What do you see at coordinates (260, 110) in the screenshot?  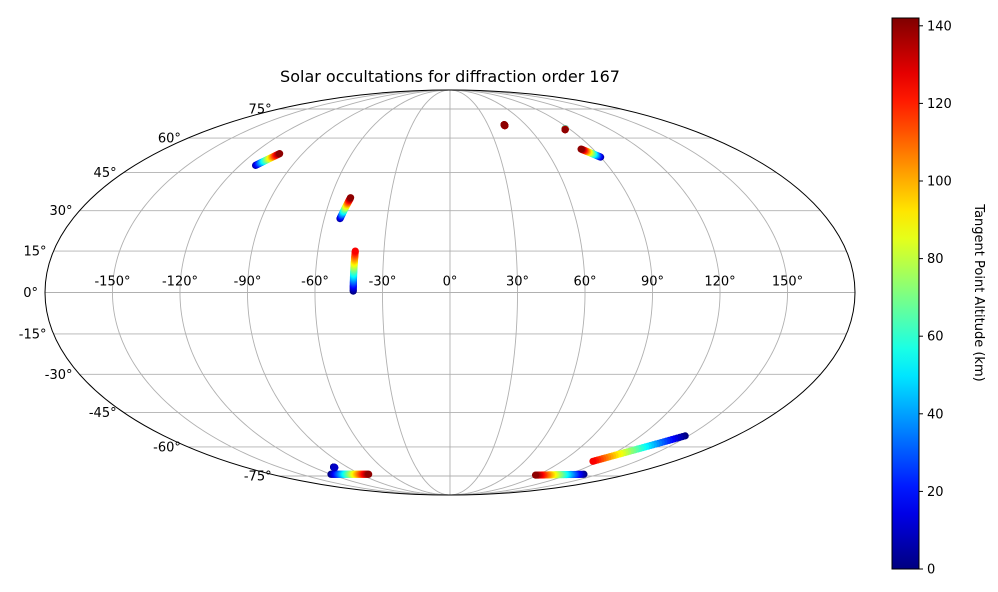 I see `latitude-tick-label: 75°` at bounding box center [260, 110].